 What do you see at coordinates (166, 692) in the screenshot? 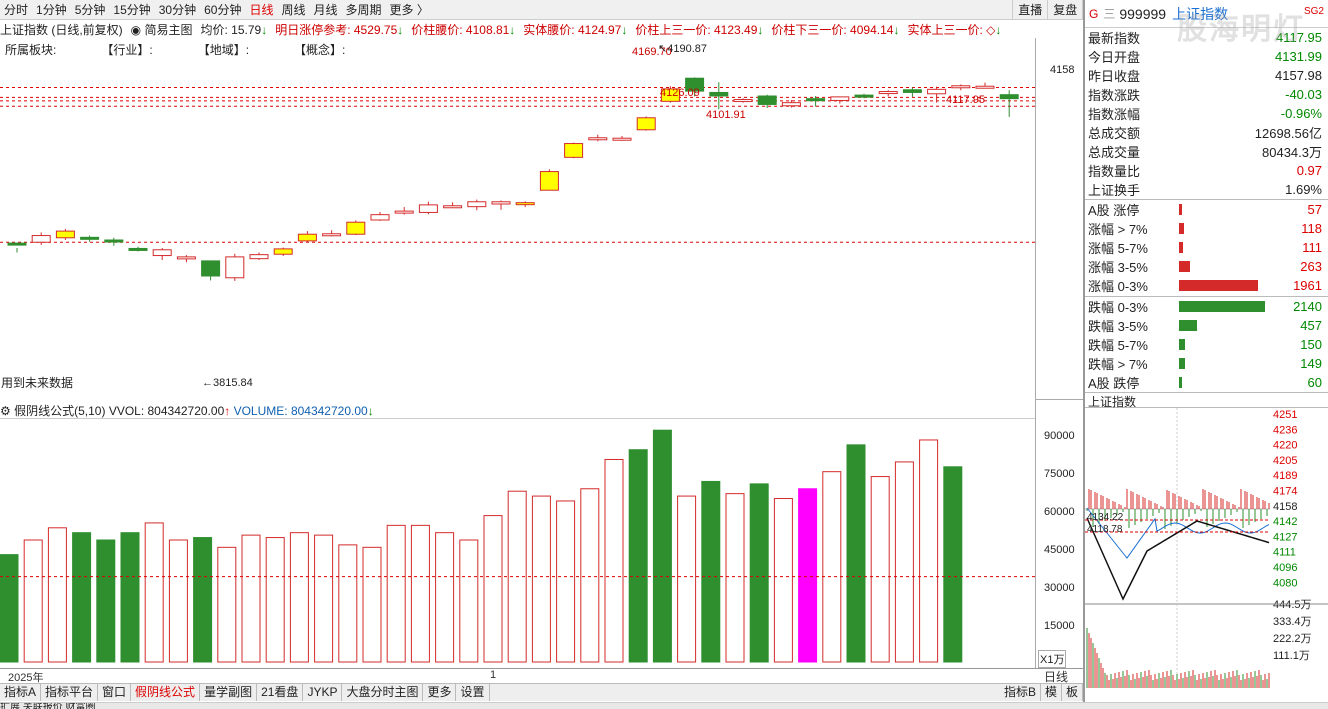
I see `indicator-tab: 假阴线公式` at bounding box center [166, 692].